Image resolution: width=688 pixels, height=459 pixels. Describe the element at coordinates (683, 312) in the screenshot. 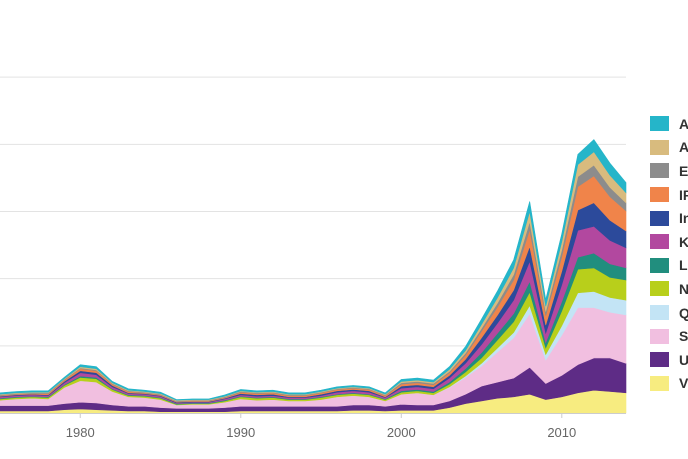

I see `legend-label: Q` at that location.